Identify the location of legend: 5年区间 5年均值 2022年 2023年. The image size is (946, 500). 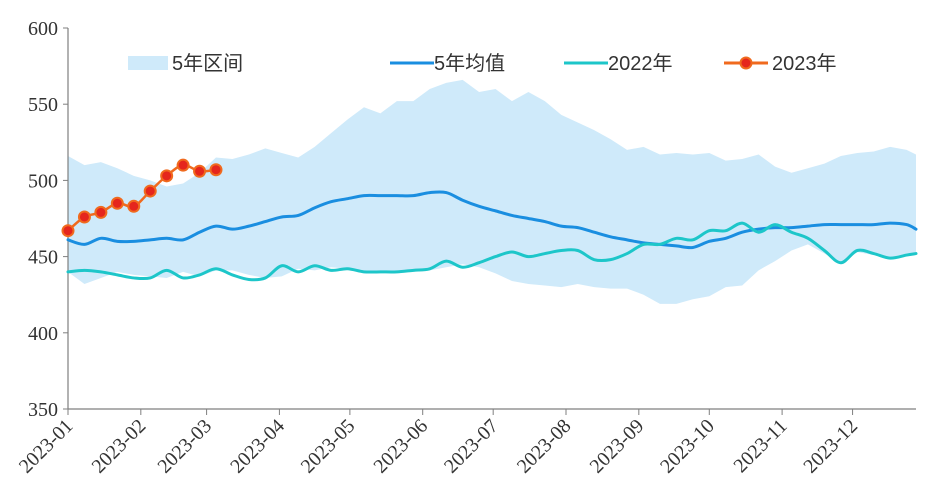
(482, 63).